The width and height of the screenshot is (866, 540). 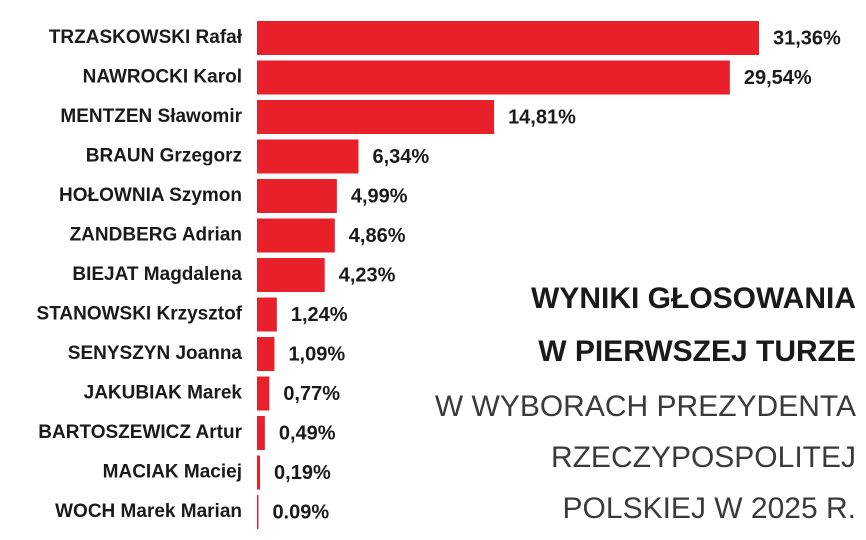 I want to click on value-label: 0,49%, so click(x=307, y=433).